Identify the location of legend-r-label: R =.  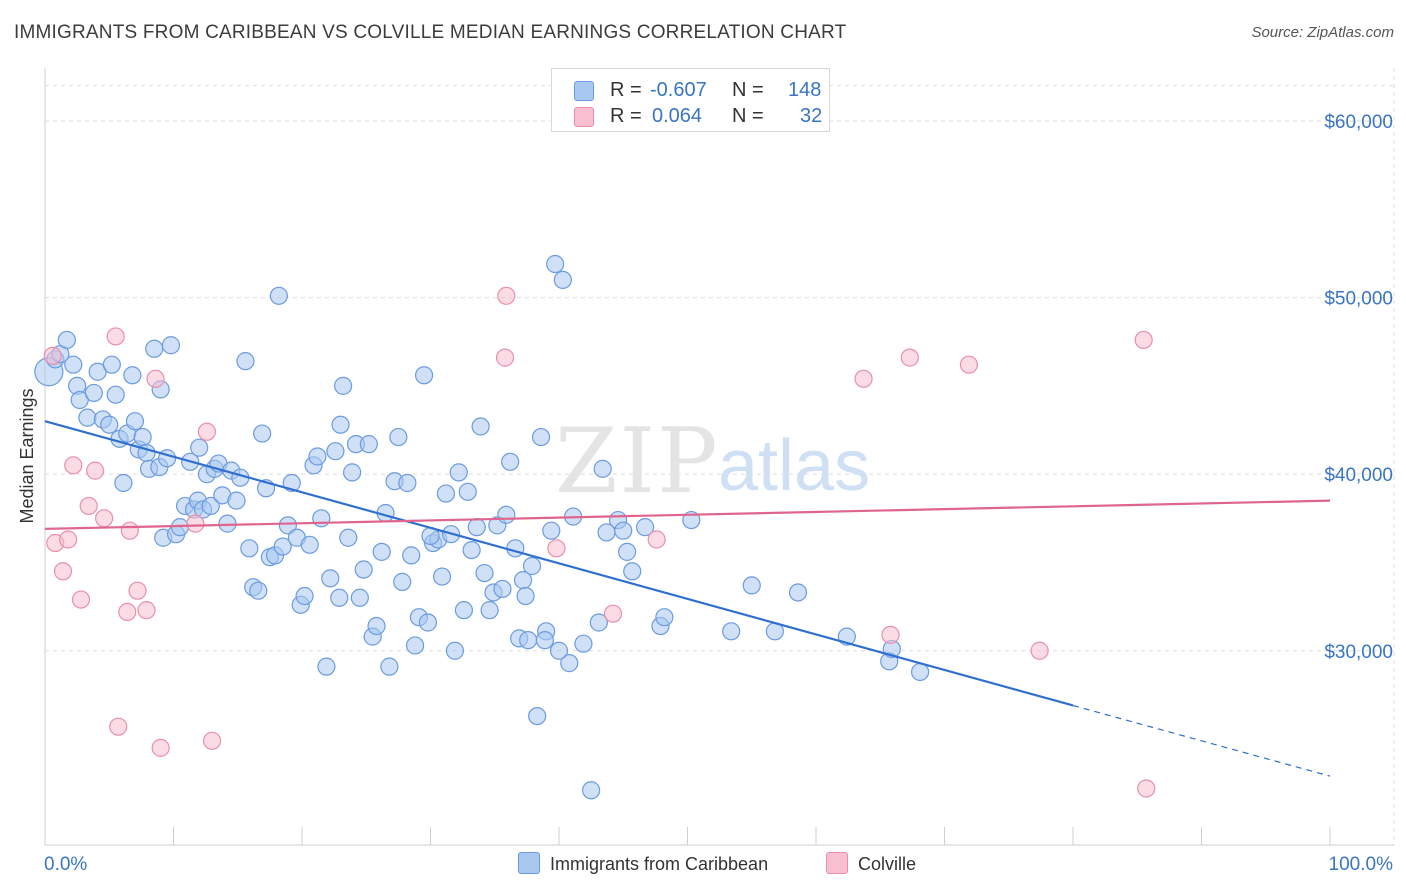
(626, 116).